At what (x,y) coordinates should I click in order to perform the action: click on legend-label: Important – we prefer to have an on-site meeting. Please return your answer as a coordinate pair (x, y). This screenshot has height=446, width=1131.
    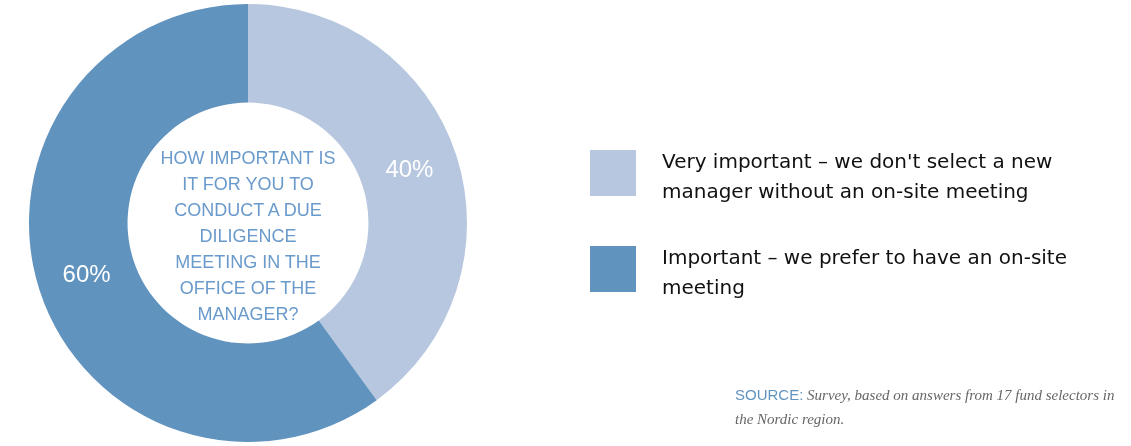
    Looking at the image, I should click on (865, 272).